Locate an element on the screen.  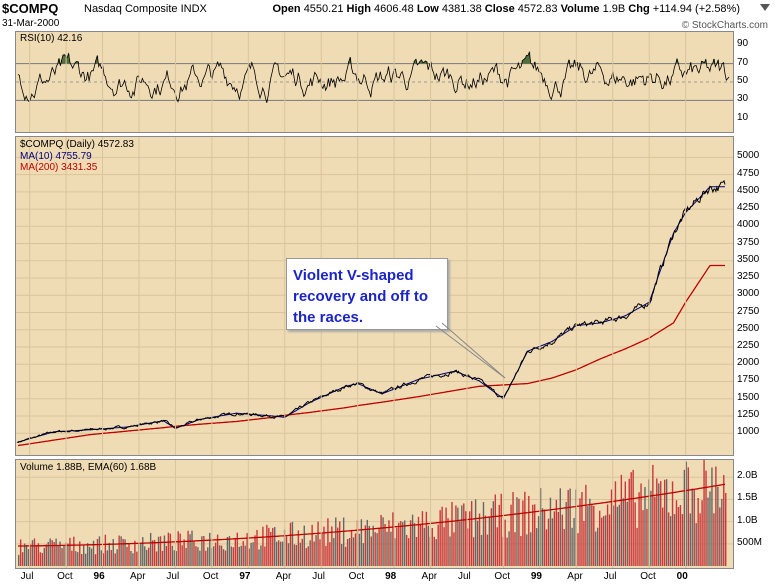
x-tick-label: Apr is located at coordinates (429, 576).